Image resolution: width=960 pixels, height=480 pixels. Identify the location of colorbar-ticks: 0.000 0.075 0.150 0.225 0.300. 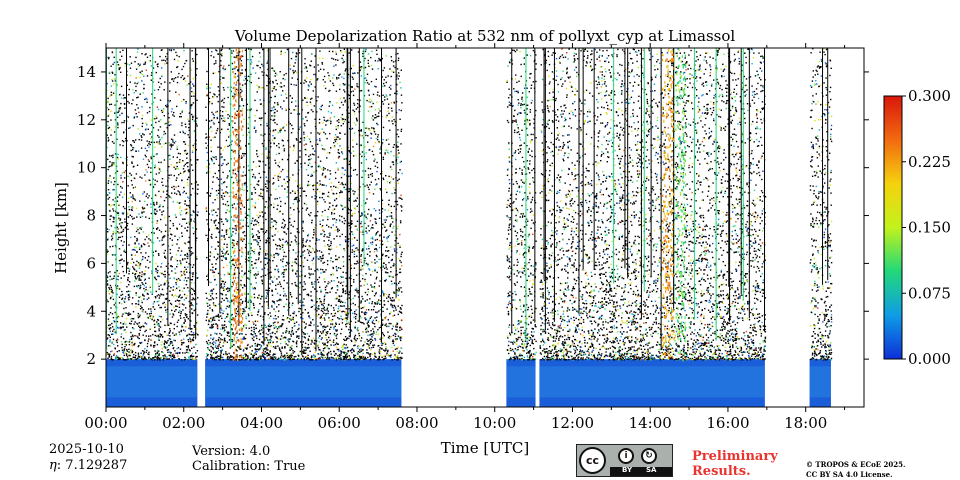
(926, 227).